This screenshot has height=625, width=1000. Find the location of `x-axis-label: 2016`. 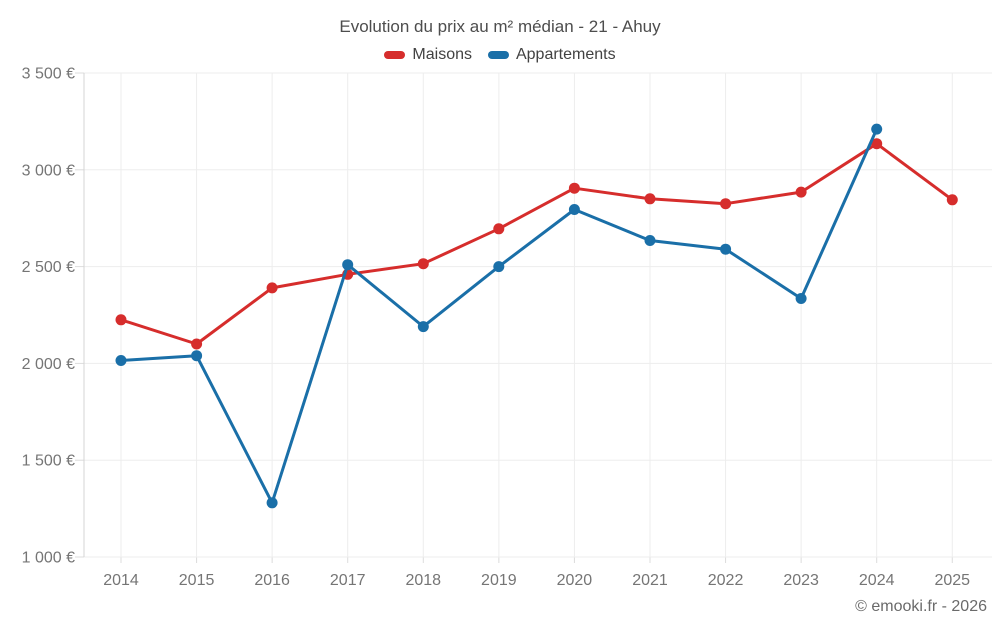

x-axis-label: 2016 is located at coordinates (272, 580).